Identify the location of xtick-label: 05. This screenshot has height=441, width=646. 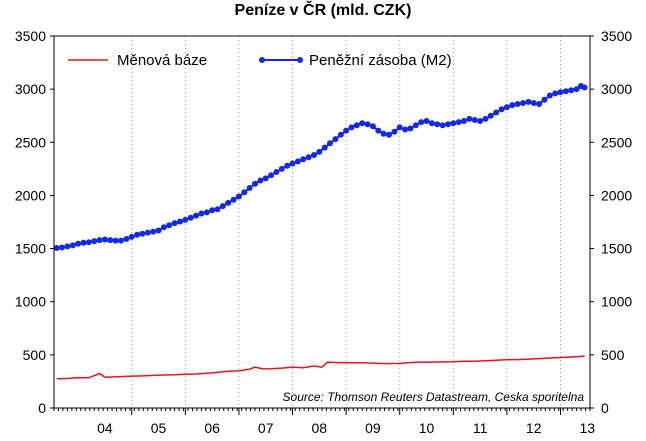
(159, 428).